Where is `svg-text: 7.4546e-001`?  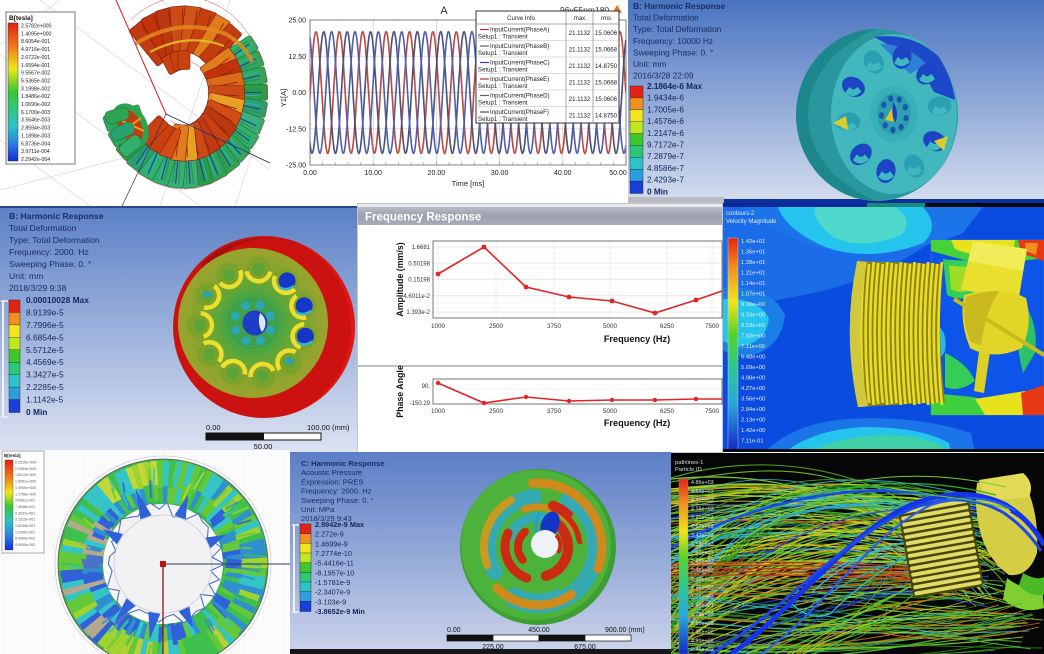 svg-text: 7.4546e-001 is located at coordinates (25, 507).